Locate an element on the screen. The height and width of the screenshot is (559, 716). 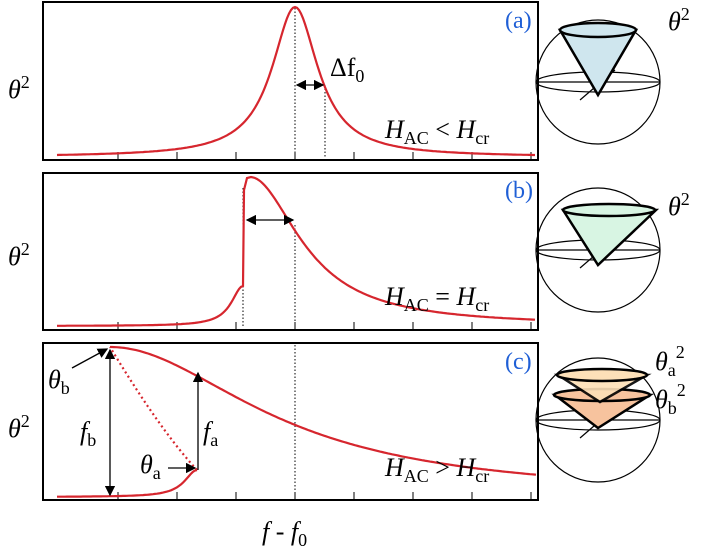
condition: HAC < Hcr is located at coordinates (436, 131).